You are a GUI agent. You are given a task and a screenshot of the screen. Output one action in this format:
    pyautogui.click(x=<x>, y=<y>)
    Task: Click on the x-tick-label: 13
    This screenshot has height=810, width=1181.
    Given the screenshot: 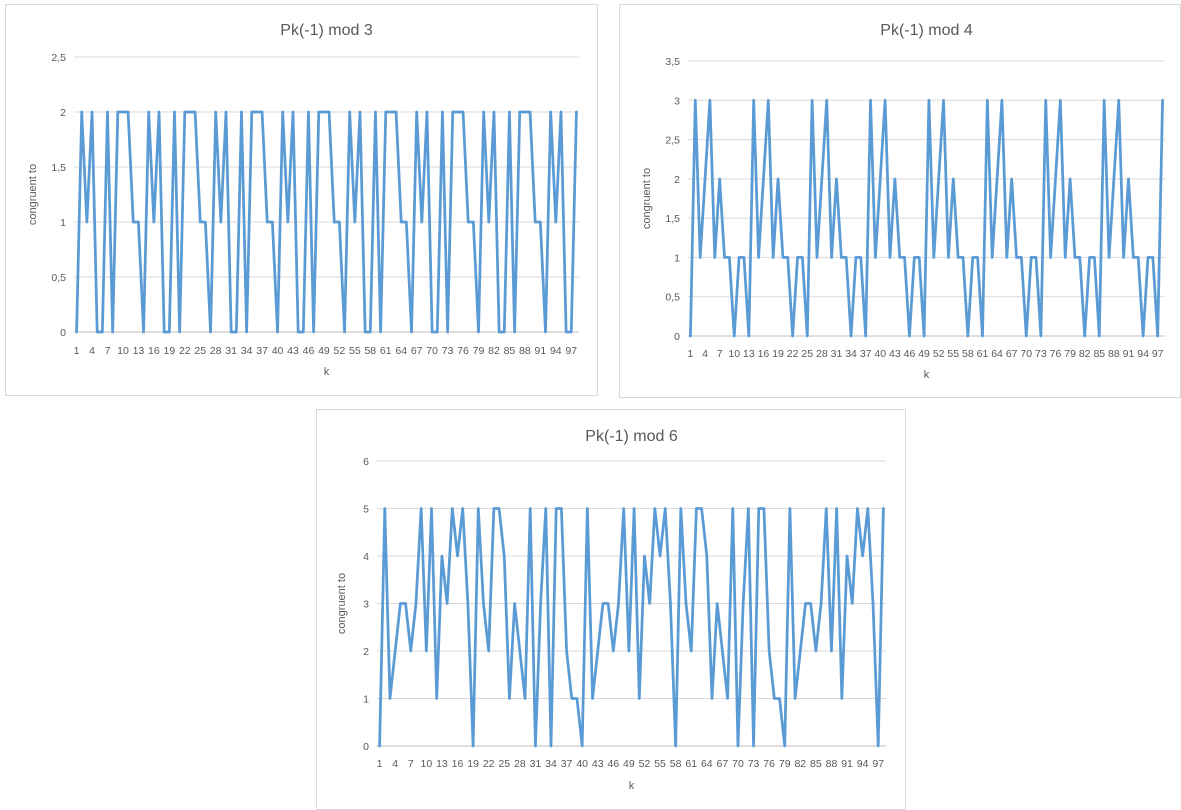 What is the action you would take?
    pyautogui.click(x=139, y=351)
    